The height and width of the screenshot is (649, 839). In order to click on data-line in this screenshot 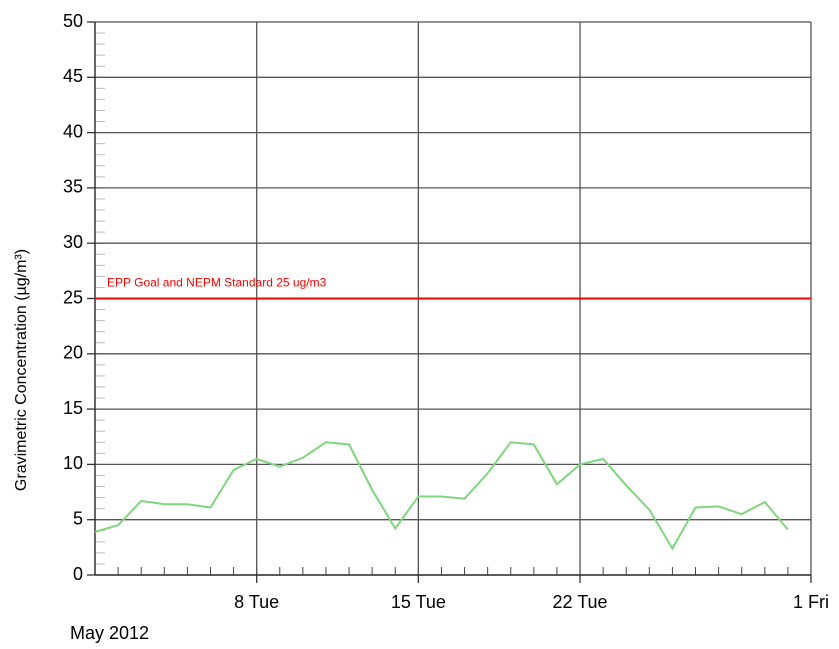, I will do `click(441, 496)`.